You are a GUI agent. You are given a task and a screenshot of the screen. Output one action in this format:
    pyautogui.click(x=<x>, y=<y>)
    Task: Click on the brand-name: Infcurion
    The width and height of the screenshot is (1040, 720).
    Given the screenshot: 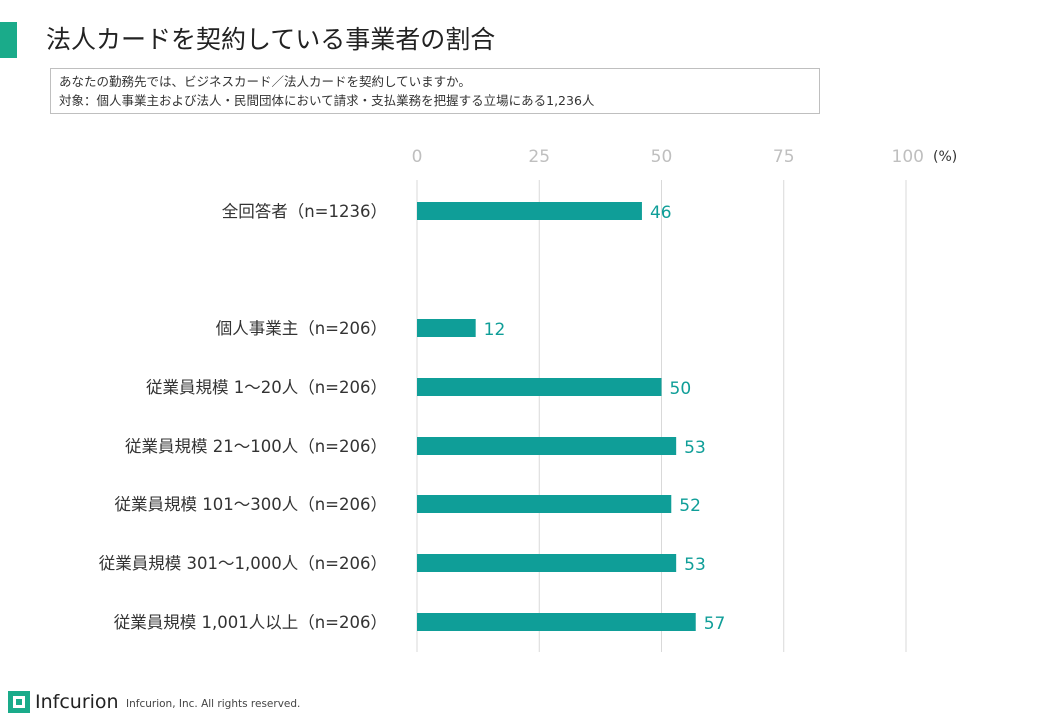 What is the action you would take?
    pyautogui.click(x=77, y=702)
    